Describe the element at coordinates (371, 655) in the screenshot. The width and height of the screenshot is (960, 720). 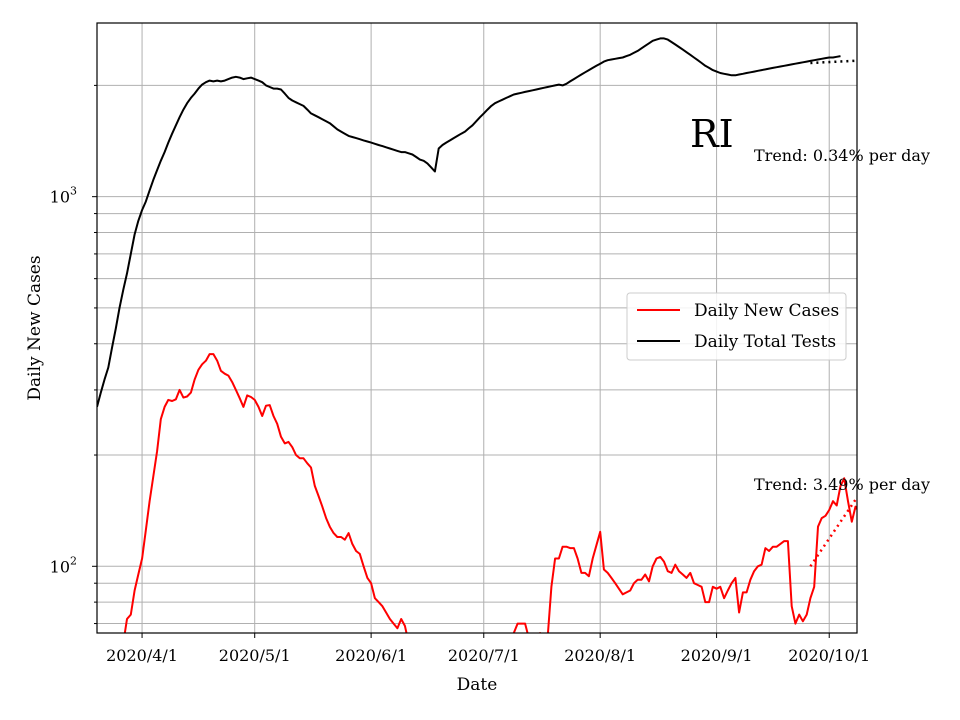
I see `x-tick-label: 2020/6/1` at that location.